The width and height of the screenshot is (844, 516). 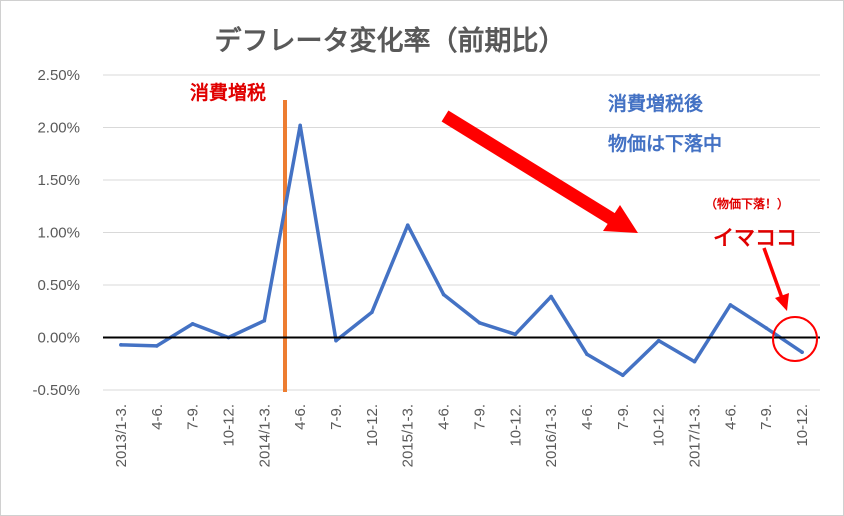 What do you see at coordinates (56, 390) in the screenshot?
I see `y-tick-label: -0.50%` at bounding box center [56, 390].